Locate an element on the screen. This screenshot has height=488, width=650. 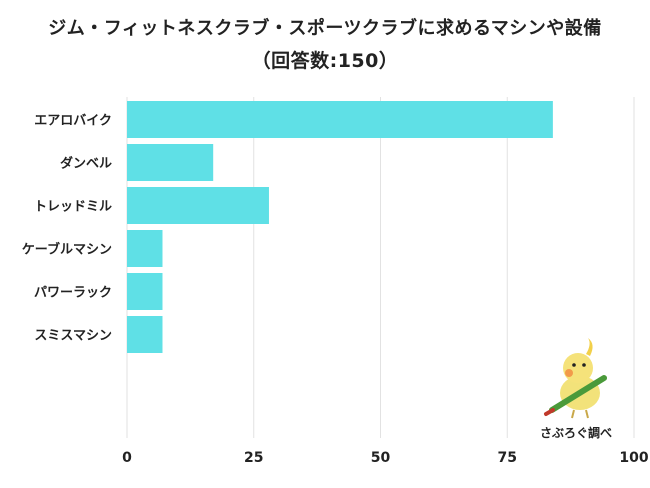
category-label: エアロバイク is located at coordinates (73, 121).